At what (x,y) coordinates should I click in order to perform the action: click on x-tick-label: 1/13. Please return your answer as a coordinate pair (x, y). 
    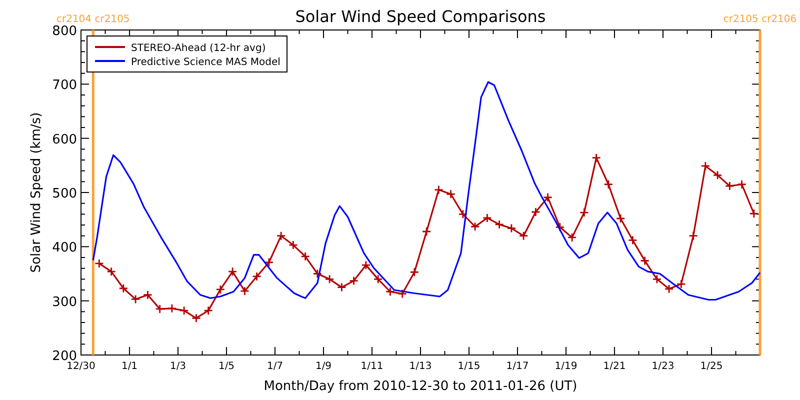
    Looking at the image, I should click on (420, 366).